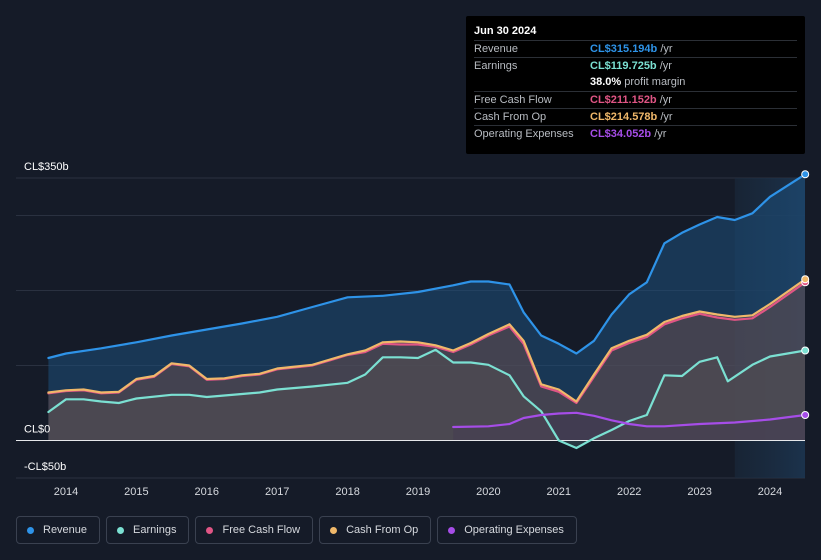 The image size is (821, 560). What do you see at coordinates (496, 66) in the screenshot?
I see `tooltip-label: Earnings` at bounding box center [496, 66].